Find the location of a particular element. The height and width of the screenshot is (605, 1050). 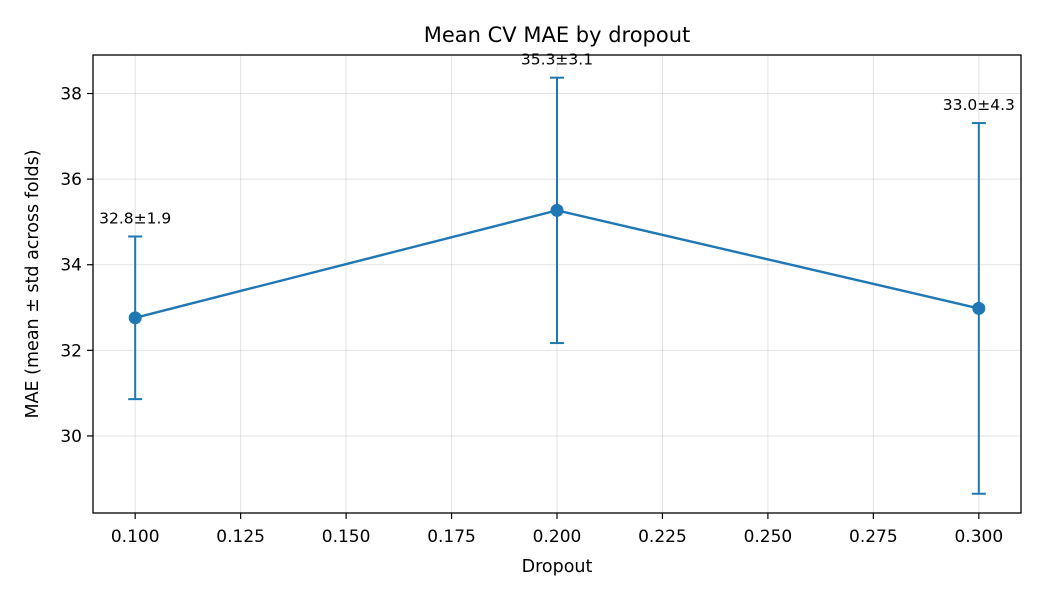

x-tick-label: 0.125 is located at coordinates (240, 537).